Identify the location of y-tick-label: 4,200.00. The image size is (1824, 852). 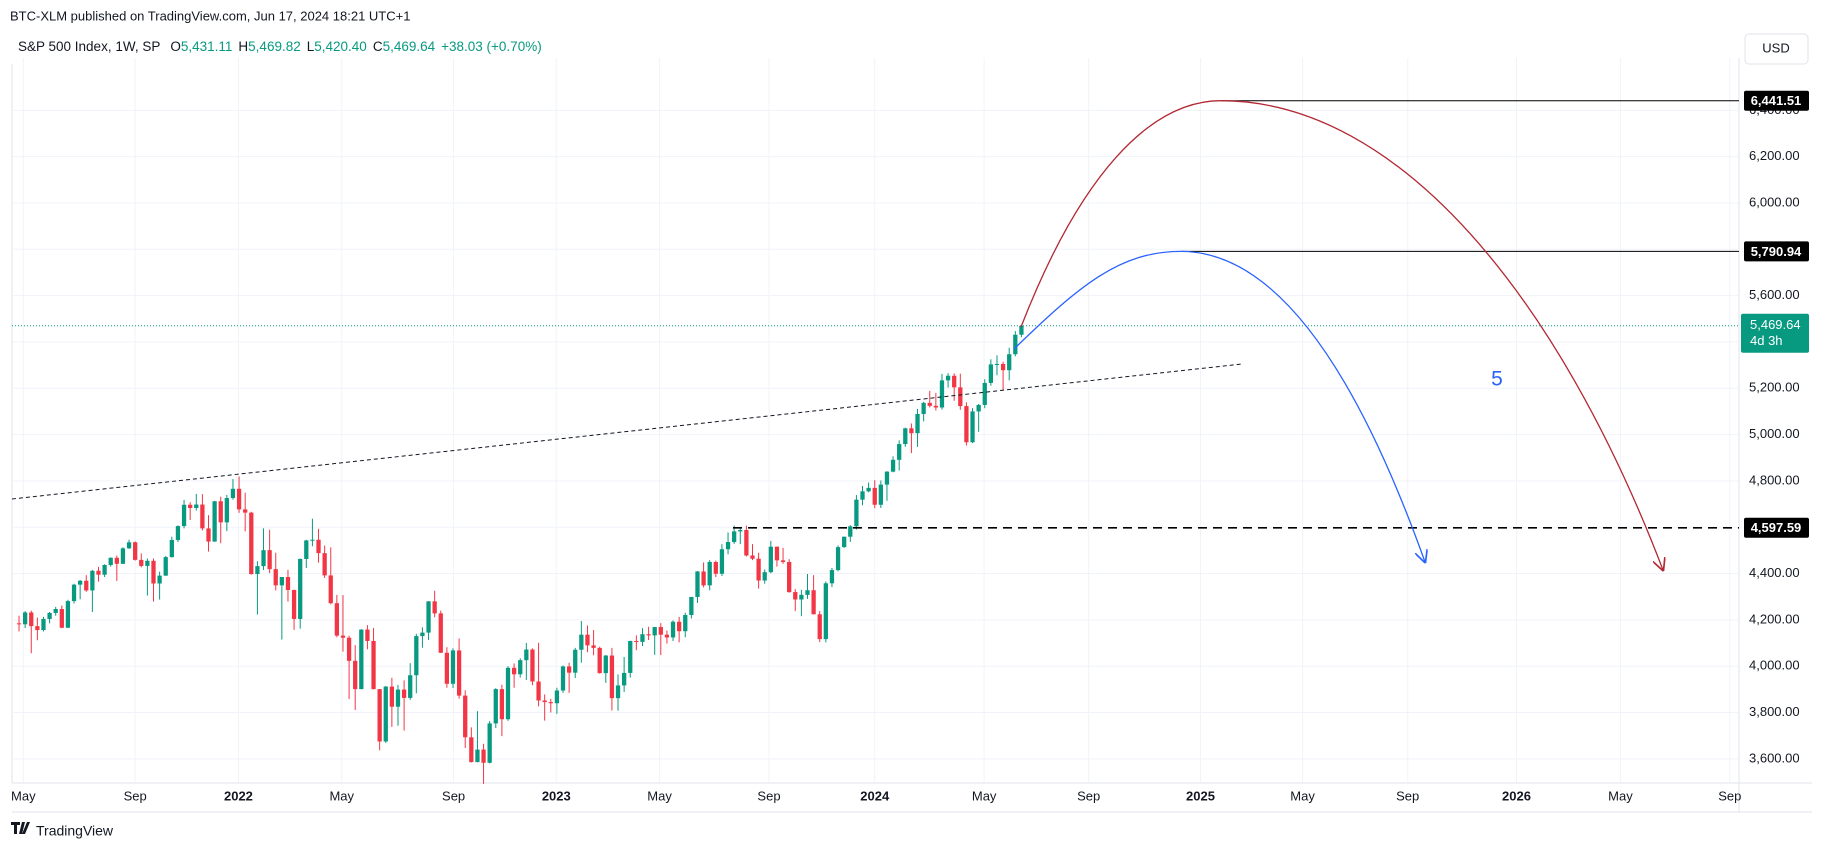
(1774, 618).